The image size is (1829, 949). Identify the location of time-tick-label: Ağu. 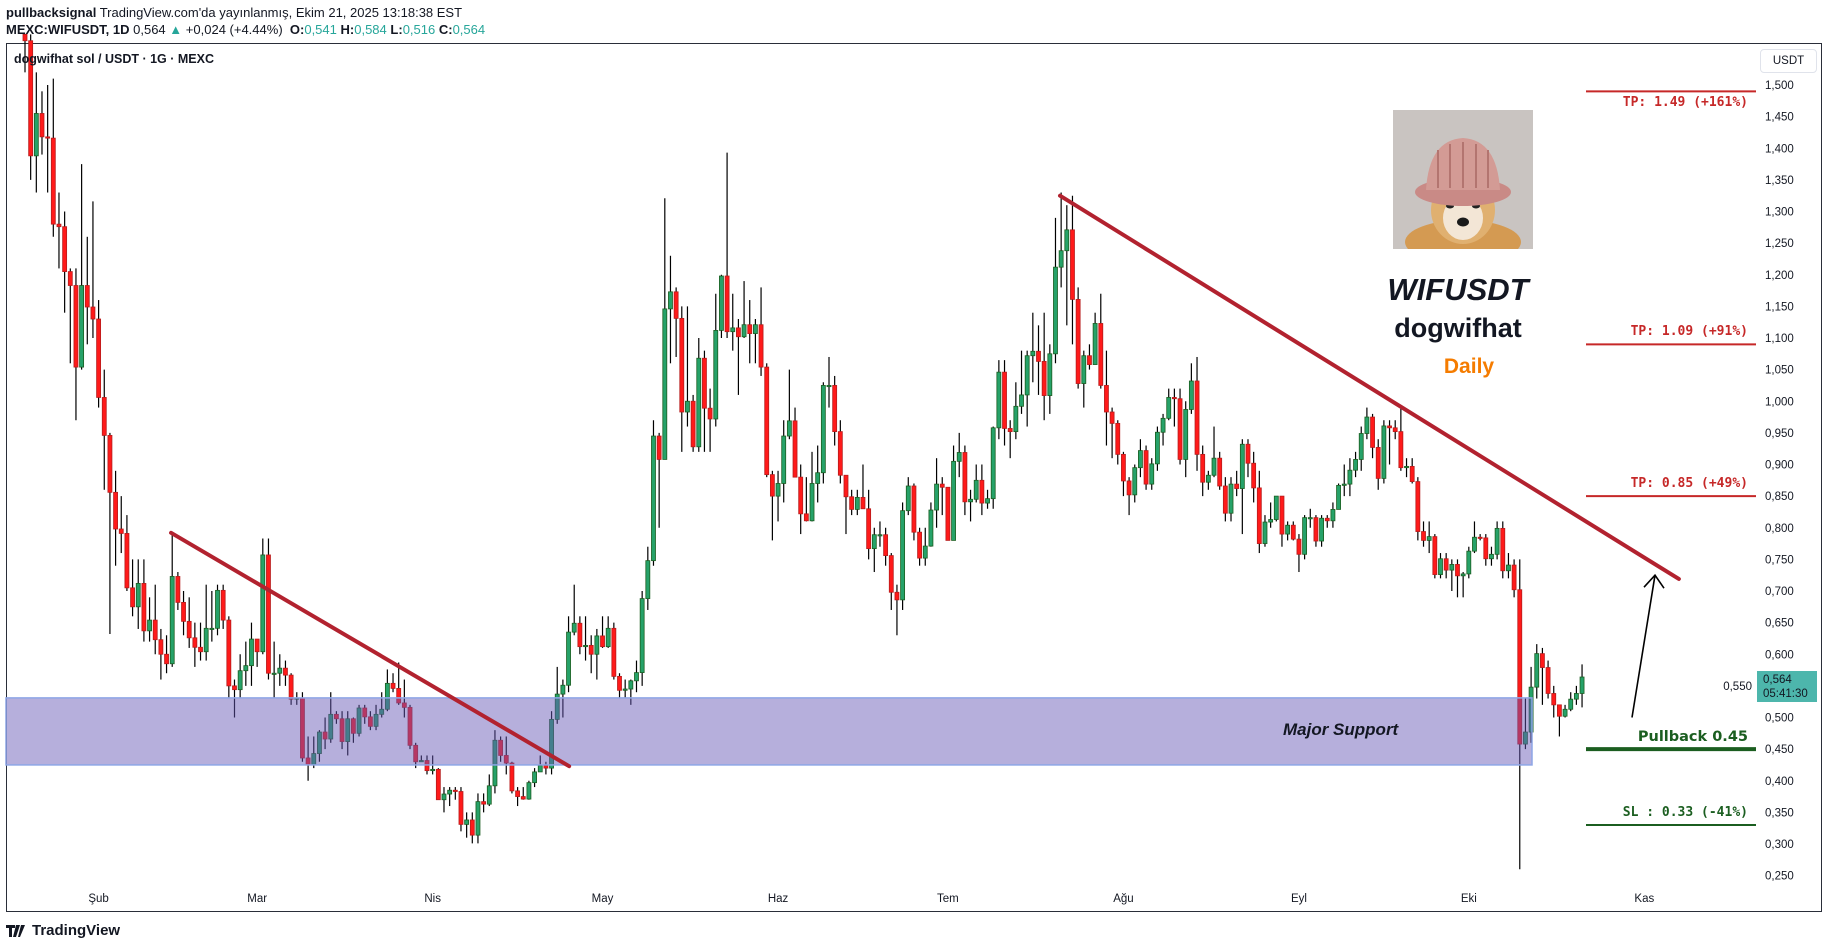
(1123, 899).